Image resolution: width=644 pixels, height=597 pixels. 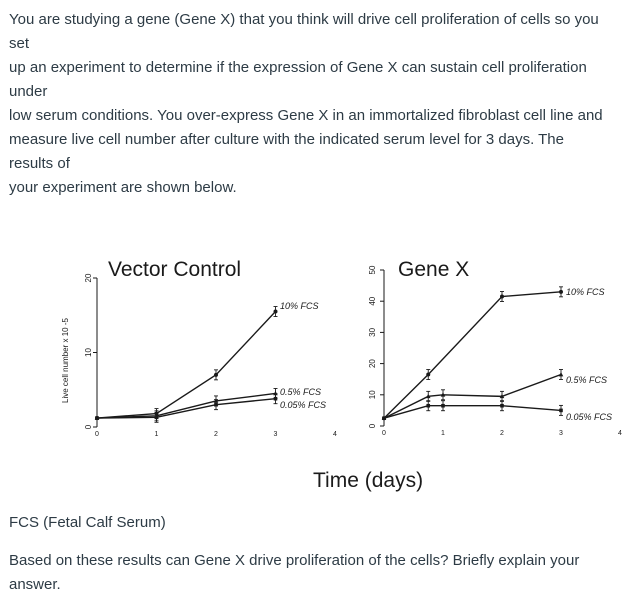 I want to click on chart-title: Gene X, so click(x=433, y=269).